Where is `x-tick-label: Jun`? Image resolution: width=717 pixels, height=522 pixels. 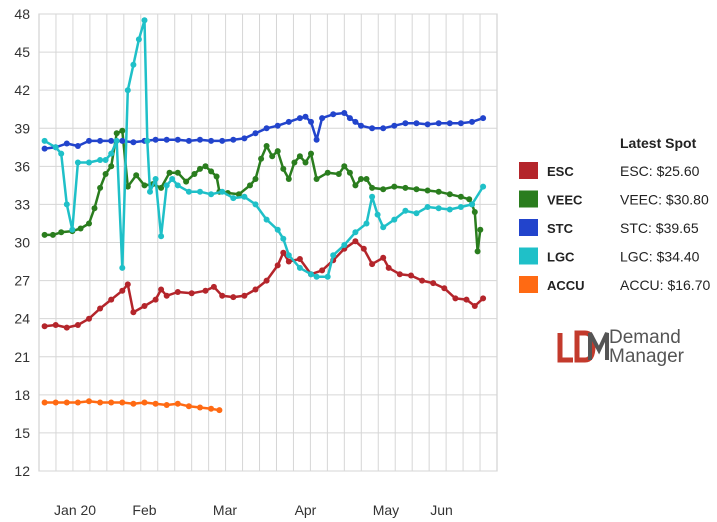
x-tick-label: Jun is located at coordinates (441, 510).